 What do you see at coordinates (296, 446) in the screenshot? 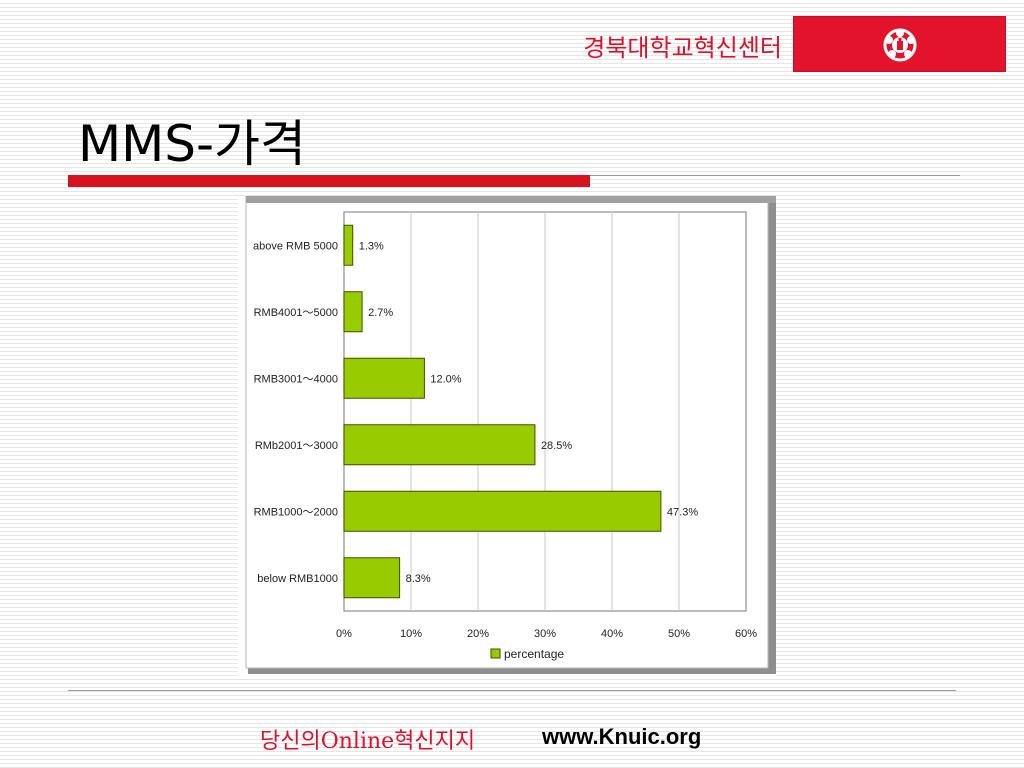
I see `y-category-label: RMb2001～3000` at bounding box center [296, 446].